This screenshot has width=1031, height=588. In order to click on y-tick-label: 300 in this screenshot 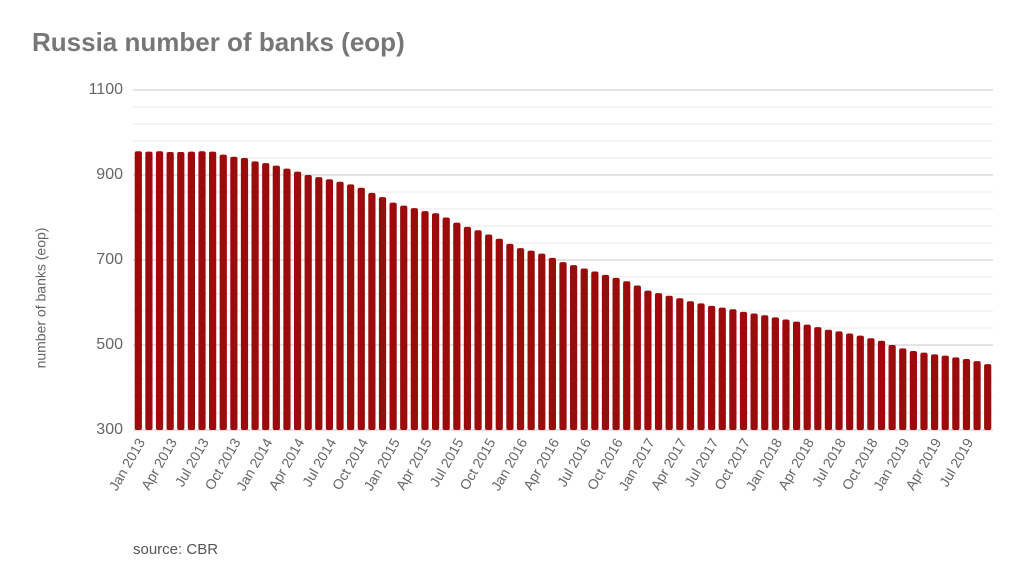, I will do `click(109, 429)`.